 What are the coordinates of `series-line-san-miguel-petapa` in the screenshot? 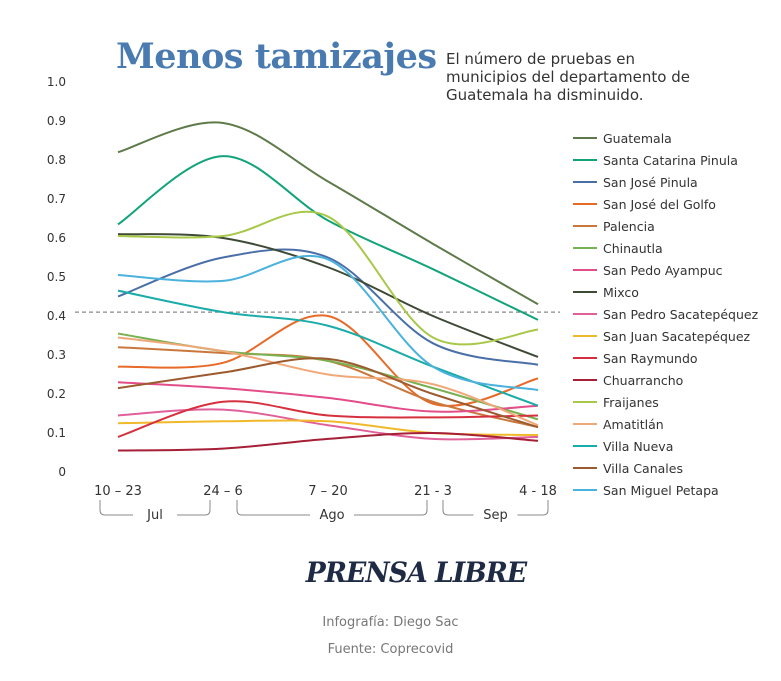 It's located at (328, 323).